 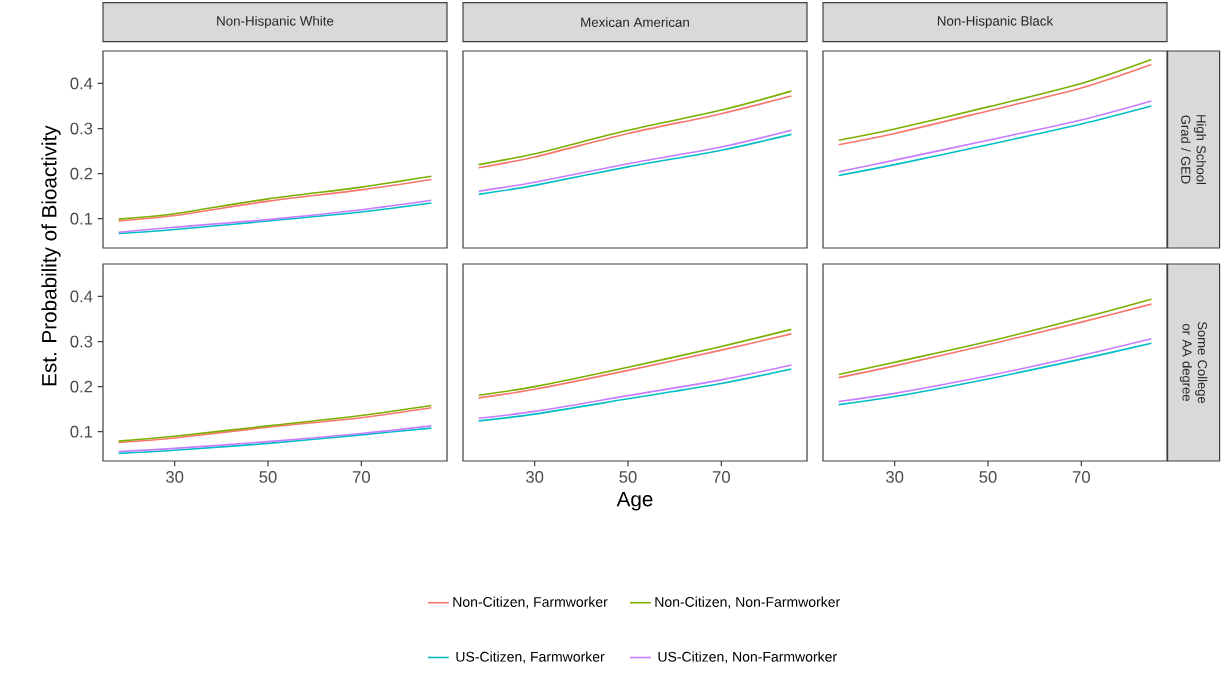 I want to click on y-axis-title: Est. Probability of Bioactivity, so click(x=51, y=255).